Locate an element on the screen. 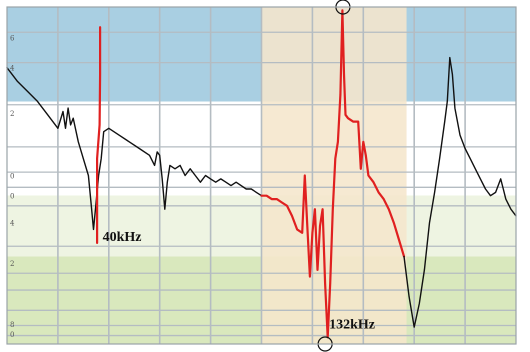 The image size is (530, 352). annotation-label-1: 40kHz is located at coordinates (122, 237).